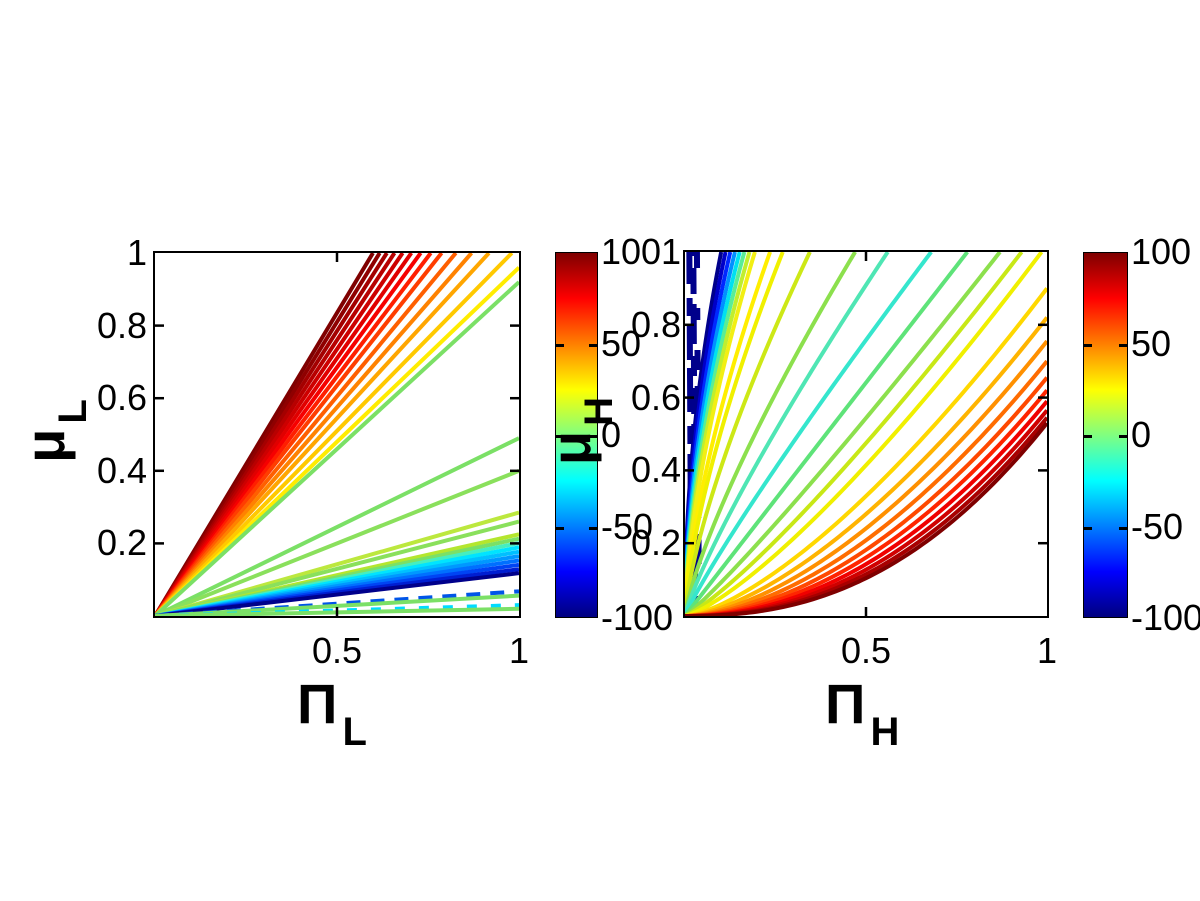 This screenshot has width=1200, height=901. I want to click on right-xlabel-subscript: H, so click(885, 732).